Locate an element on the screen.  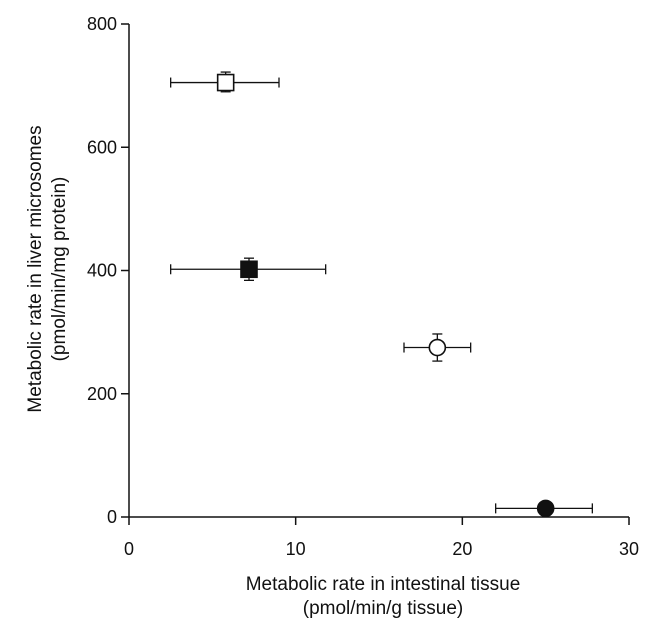
filled-circle-marker is located at coordinates (545, 508).